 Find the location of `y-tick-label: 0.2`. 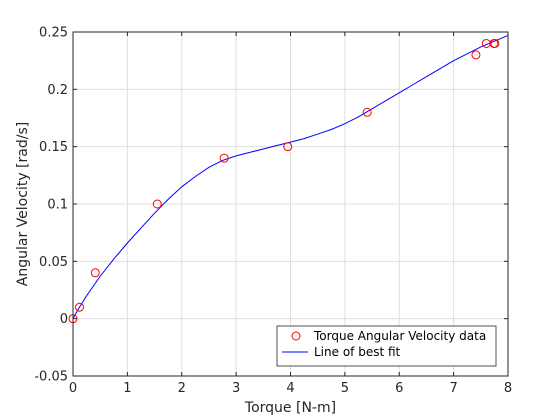

y-tick-label: 0.2 is located at coordinates (57, 90).